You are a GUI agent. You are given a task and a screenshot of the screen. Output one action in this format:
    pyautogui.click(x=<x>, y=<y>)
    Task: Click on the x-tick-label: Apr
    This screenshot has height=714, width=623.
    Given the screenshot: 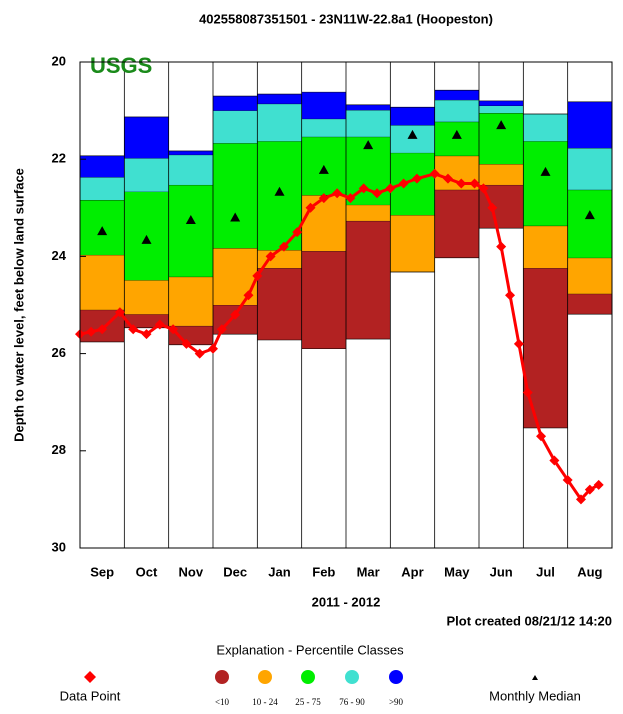 What is the action you would take?
    pyautogui.click(x=412, y=571)
    